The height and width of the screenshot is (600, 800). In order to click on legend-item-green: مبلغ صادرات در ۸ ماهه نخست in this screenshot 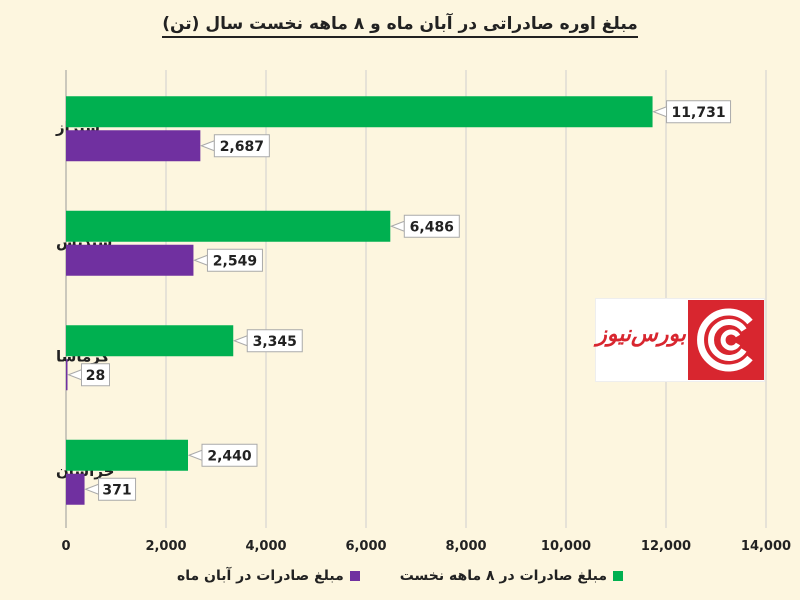, I will do `click(511, 576)`.